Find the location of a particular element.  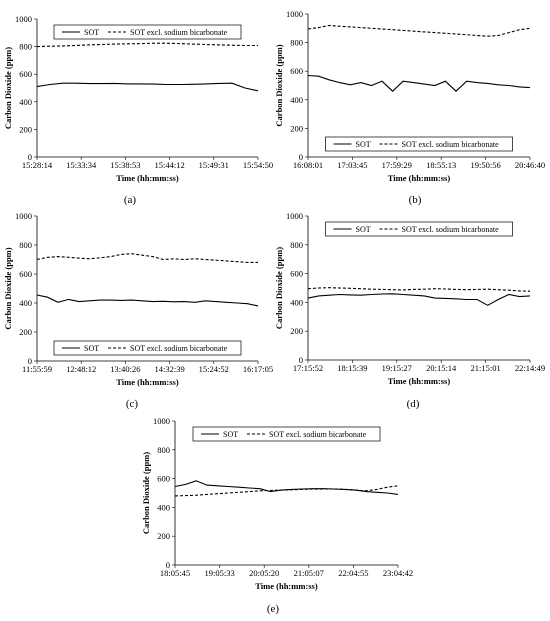

x-tick-label: 22:04:55 is located at coordinates (353, 573).